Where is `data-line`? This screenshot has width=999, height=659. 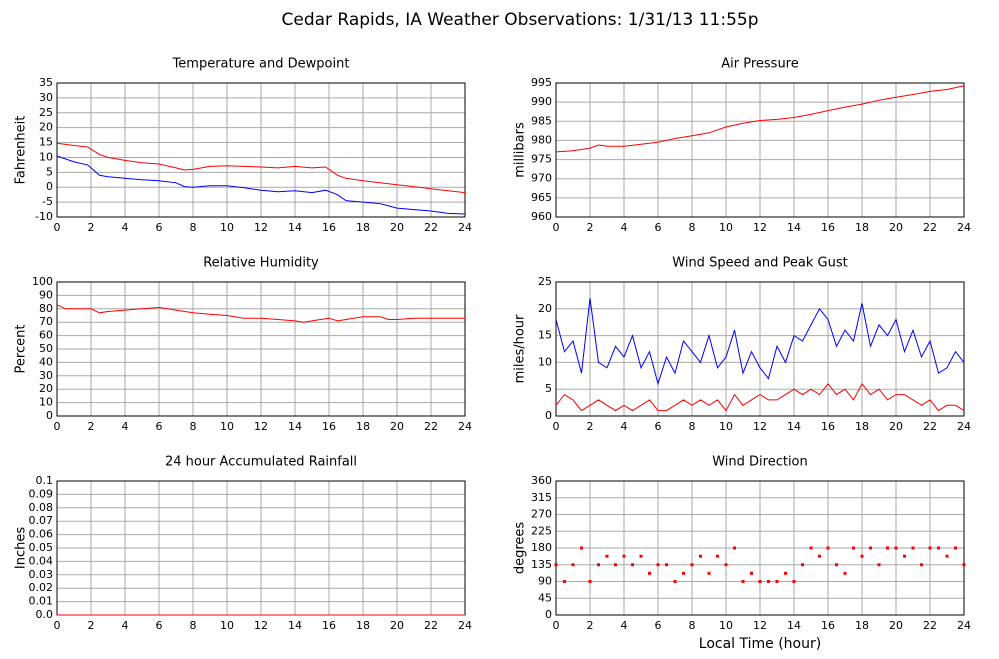 data-line is located at coordinates (260, 313).